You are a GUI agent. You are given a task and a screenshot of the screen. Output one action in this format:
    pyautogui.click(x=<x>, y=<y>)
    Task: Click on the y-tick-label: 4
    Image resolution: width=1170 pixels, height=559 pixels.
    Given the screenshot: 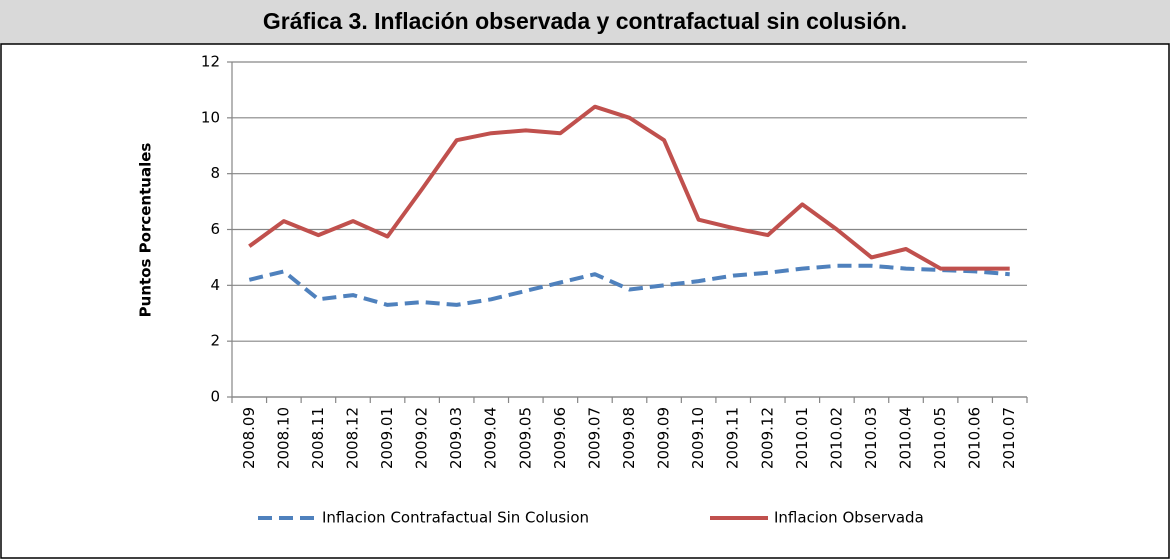 What is the action you would take?
    pyautogui.click(x=215, y=285)
    